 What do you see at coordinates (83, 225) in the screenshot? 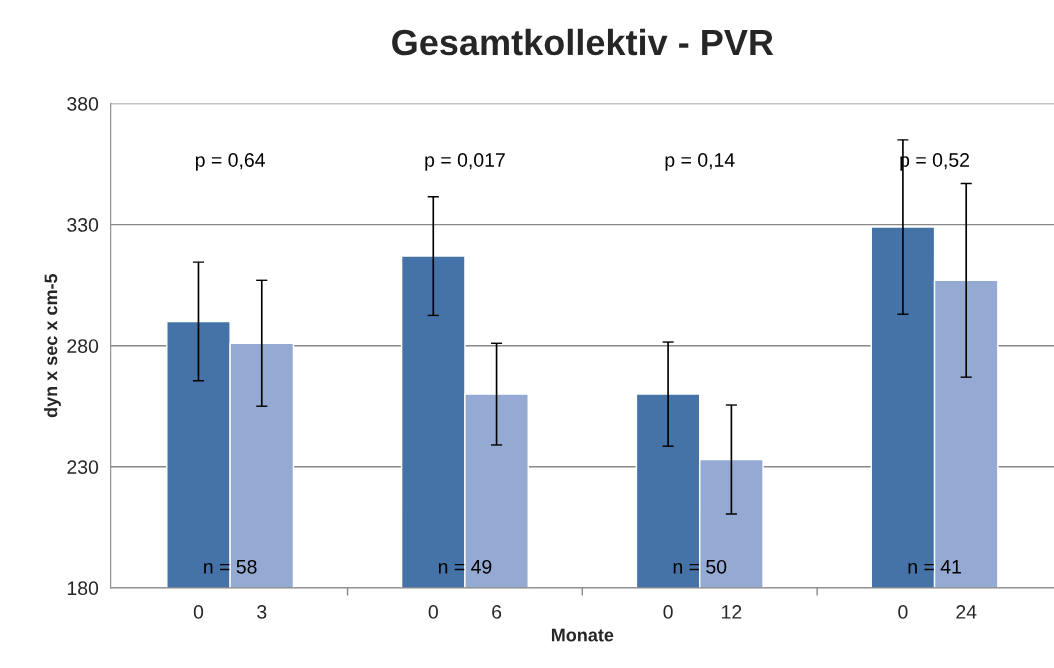
I see `y-tick-label: 330` at bounding box center [83, 225].